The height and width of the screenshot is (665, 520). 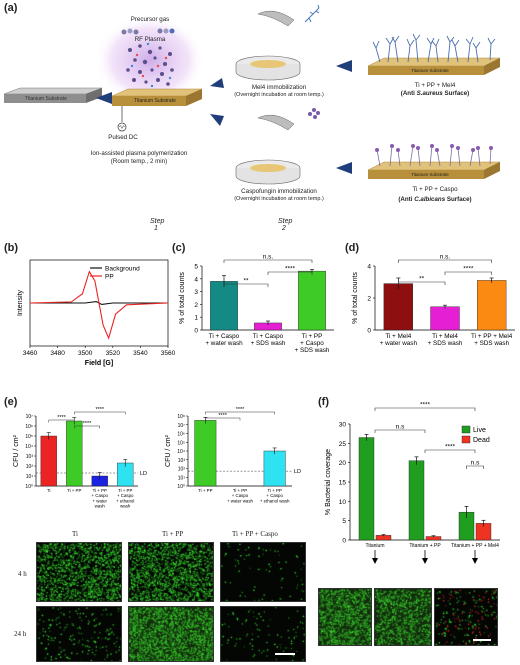 I want to click on scale-bar-e, so click(x=285, y=654).